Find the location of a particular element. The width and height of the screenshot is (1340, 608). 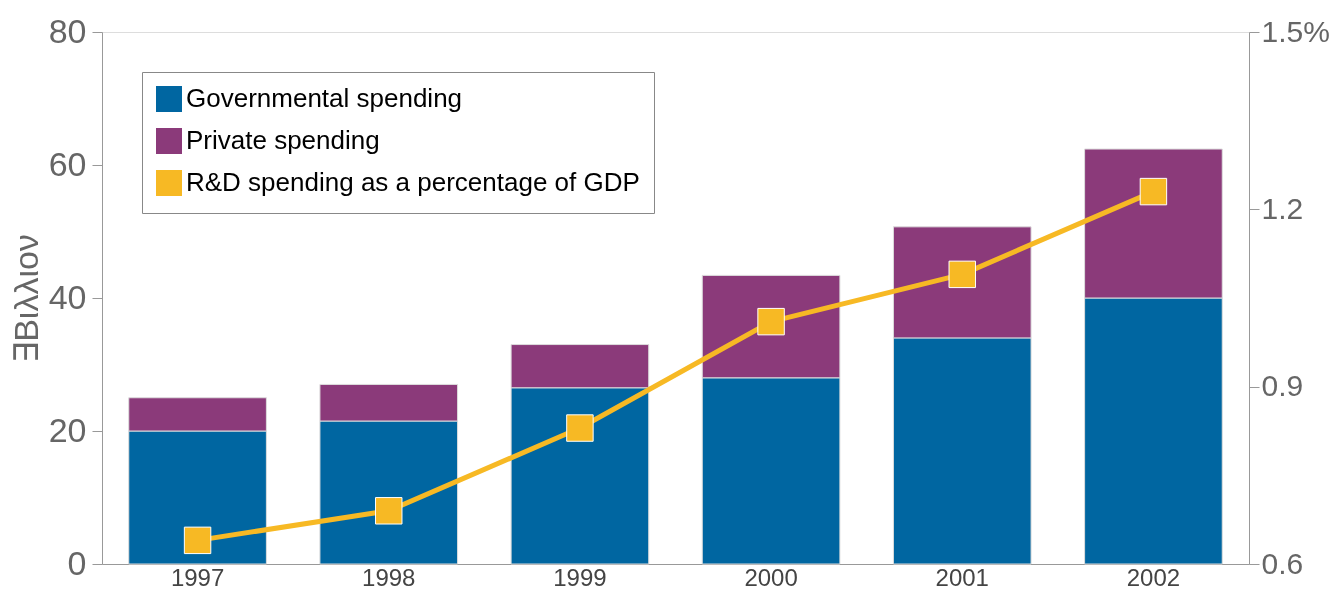

x-tick-label: 1998 is located at coordinates (389, 577).